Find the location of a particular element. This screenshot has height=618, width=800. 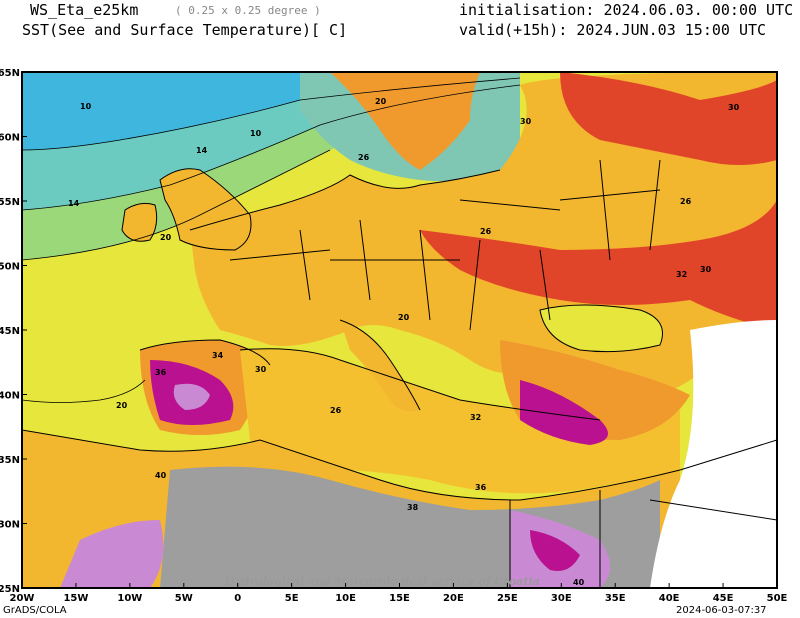

lon-tick-label: 20E is located at coordinates (453, 598).